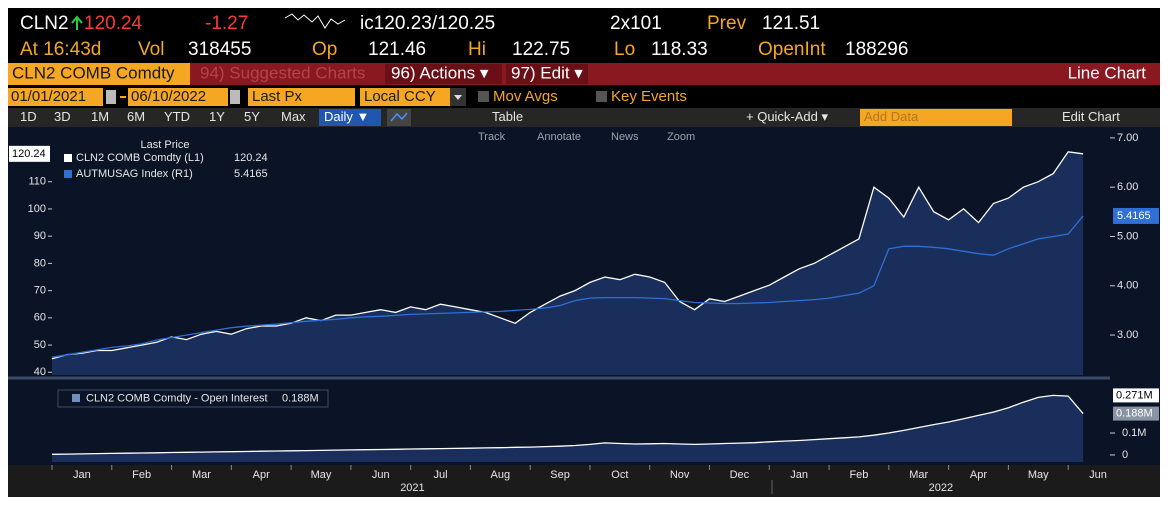  I want to click on end-date-box, so click(178, 97).